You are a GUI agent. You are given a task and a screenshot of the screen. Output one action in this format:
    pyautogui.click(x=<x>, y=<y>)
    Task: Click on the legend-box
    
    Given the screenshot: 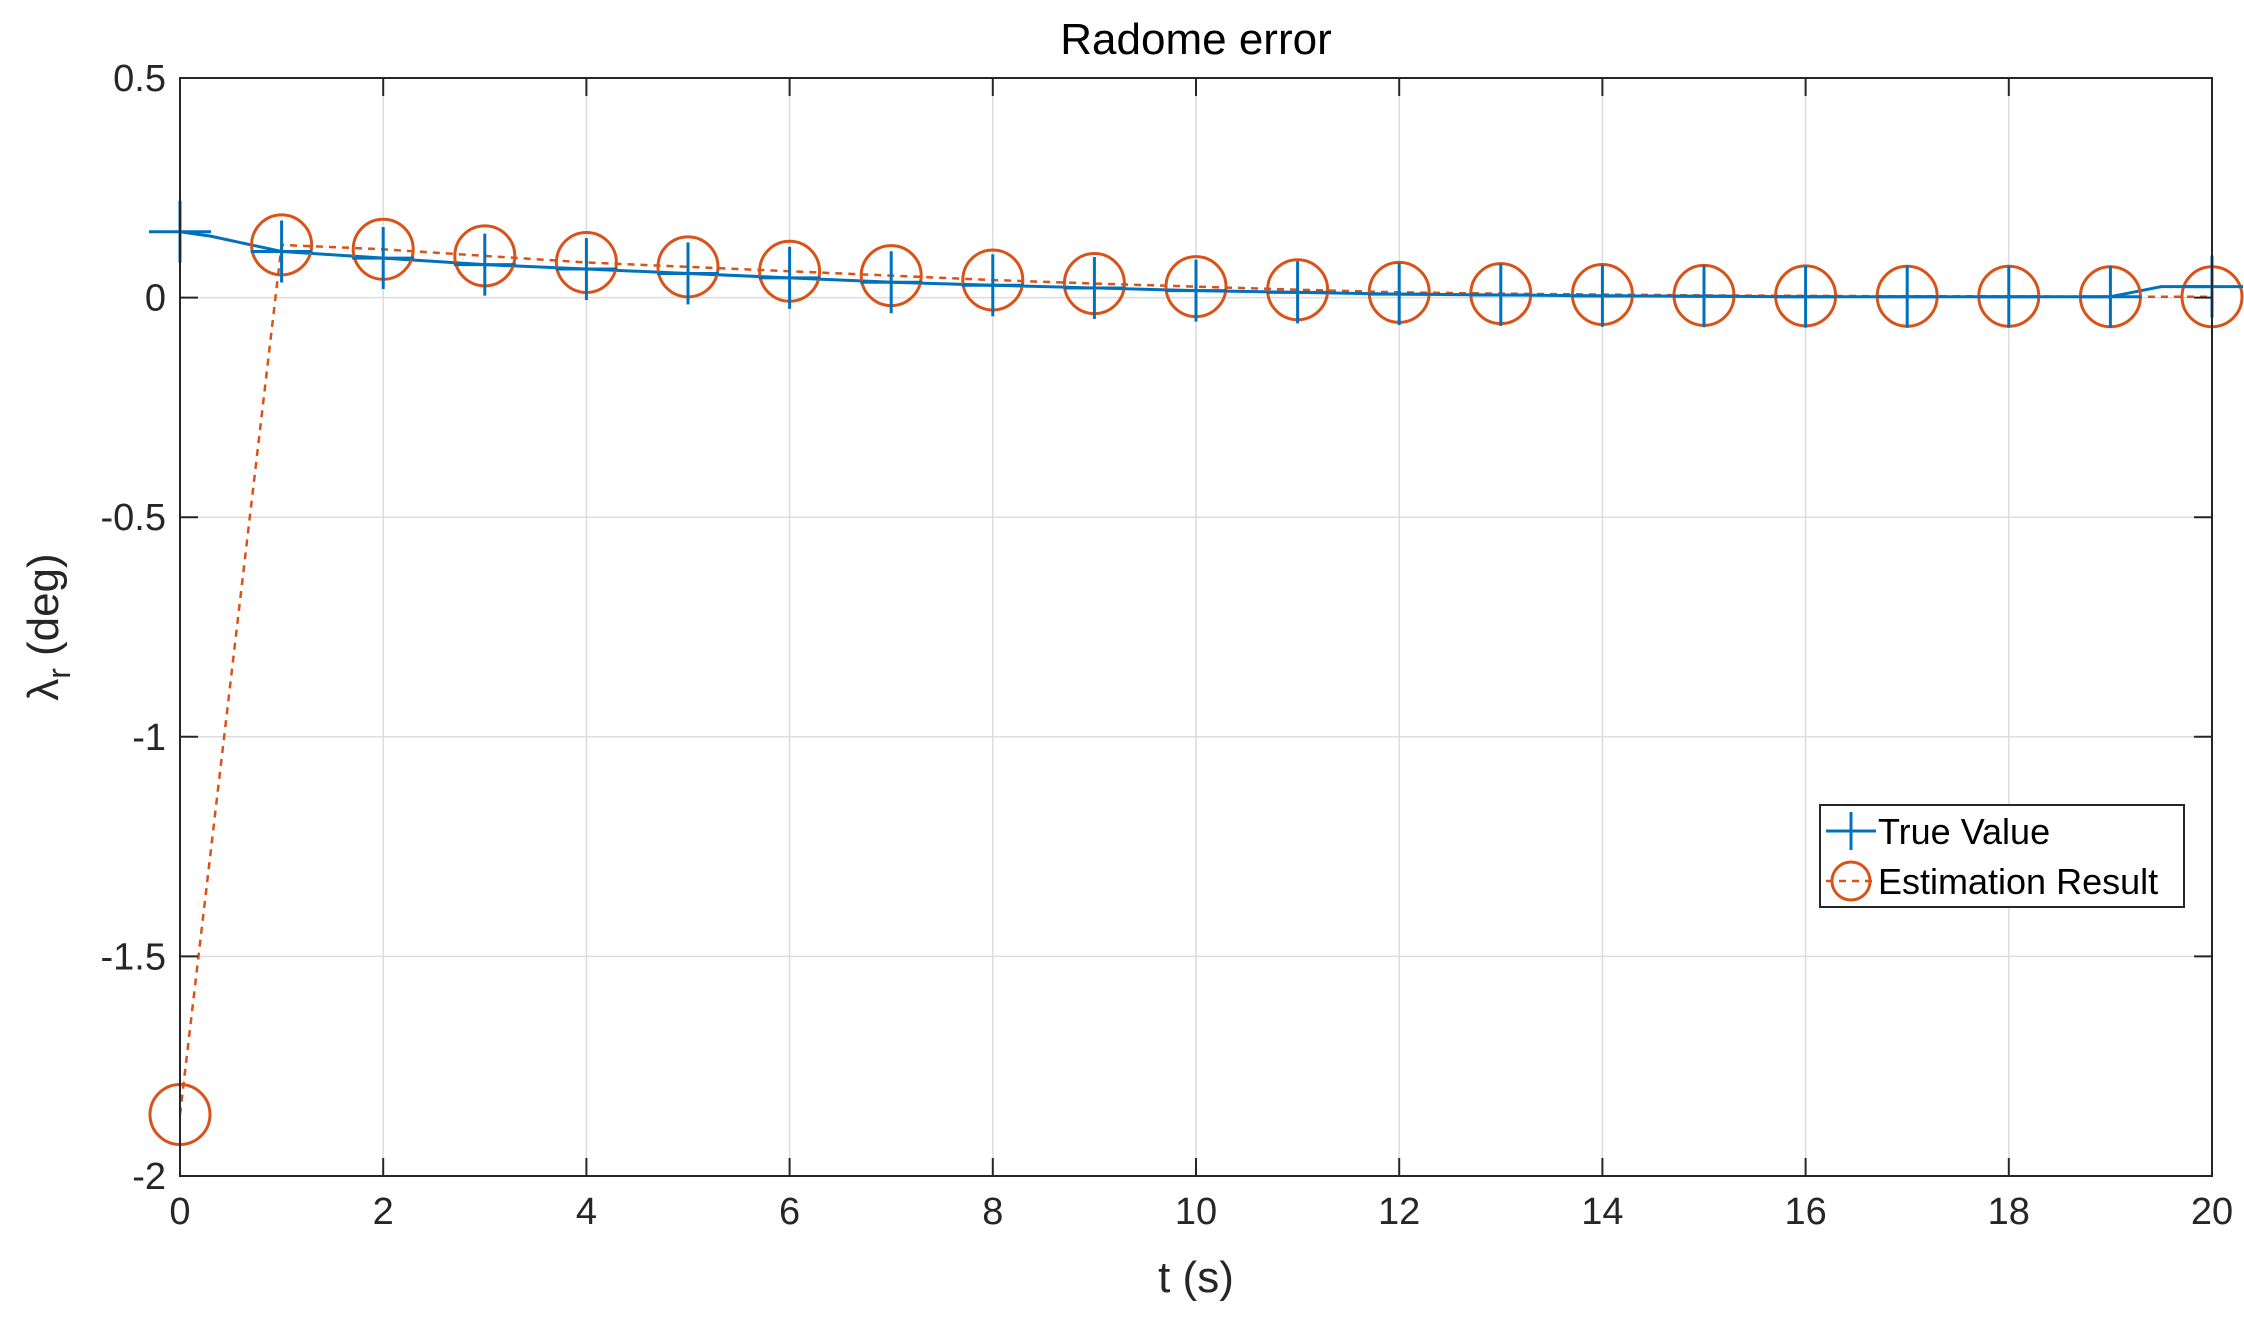 What is the action you would take?
    pyautogui.click(x=2002, y=856)
    